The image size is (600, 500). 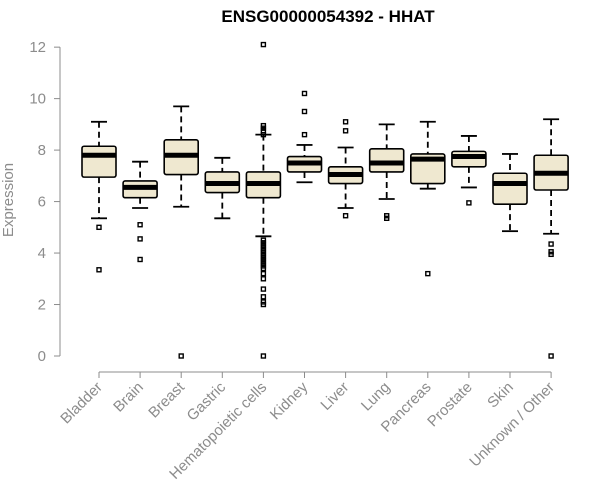 I want to click on box-hematopoietic-cells, so click(x=263, y=200).